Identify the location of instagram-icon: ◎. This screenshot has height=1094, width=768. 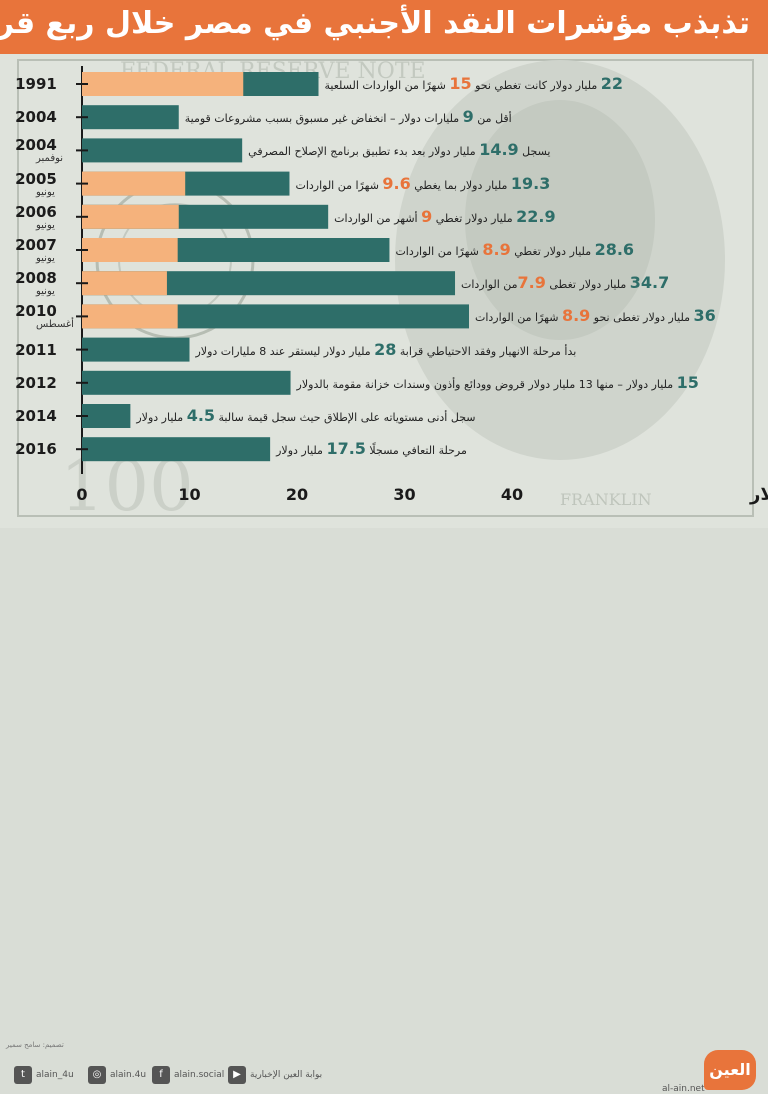
(97, 1075).